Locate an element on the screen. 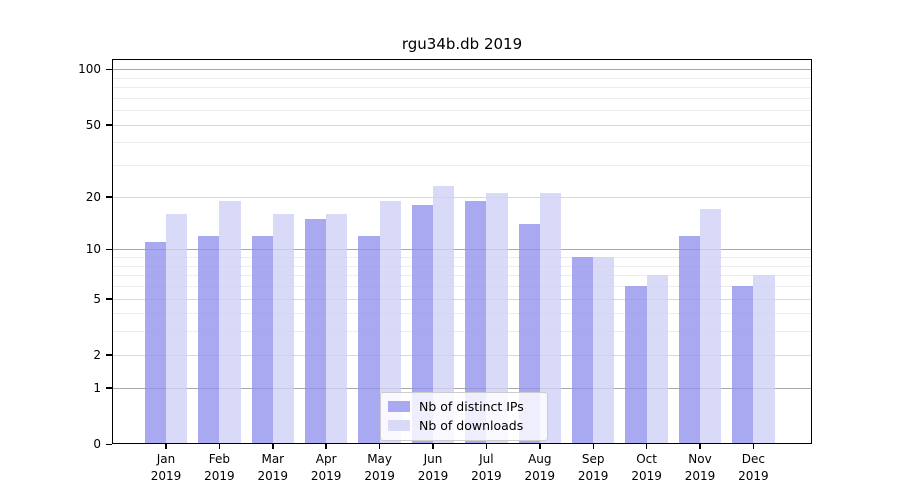 The image size is (900, 500). x-tick-mark-jul is located at coordinates (486, 446).